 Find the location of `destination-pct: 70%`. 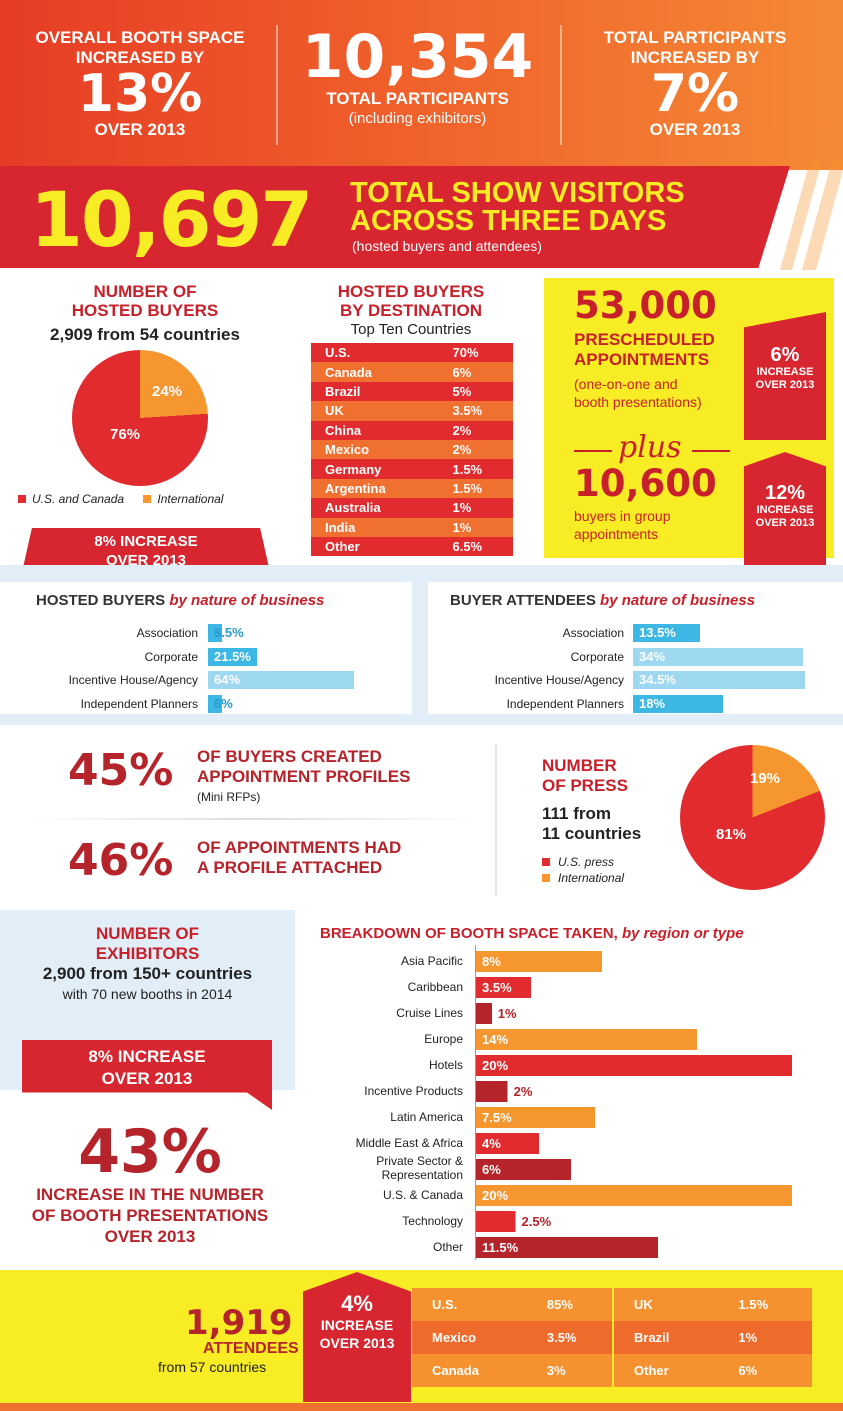

destination-pct: 70% is located at coordinates (465, 353).